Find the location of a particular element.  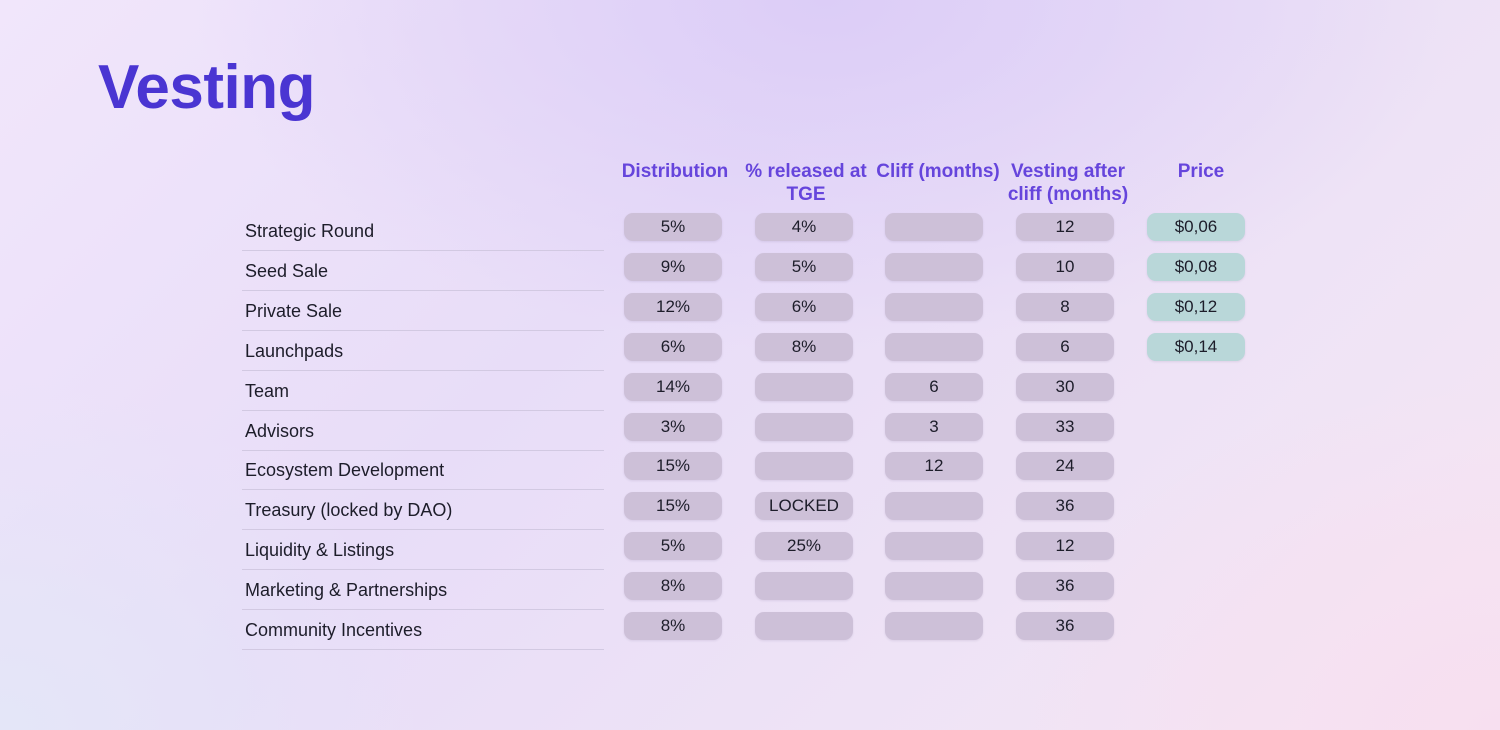

table-row: Team 14% 6 30 is located at coordinates (750, 391).